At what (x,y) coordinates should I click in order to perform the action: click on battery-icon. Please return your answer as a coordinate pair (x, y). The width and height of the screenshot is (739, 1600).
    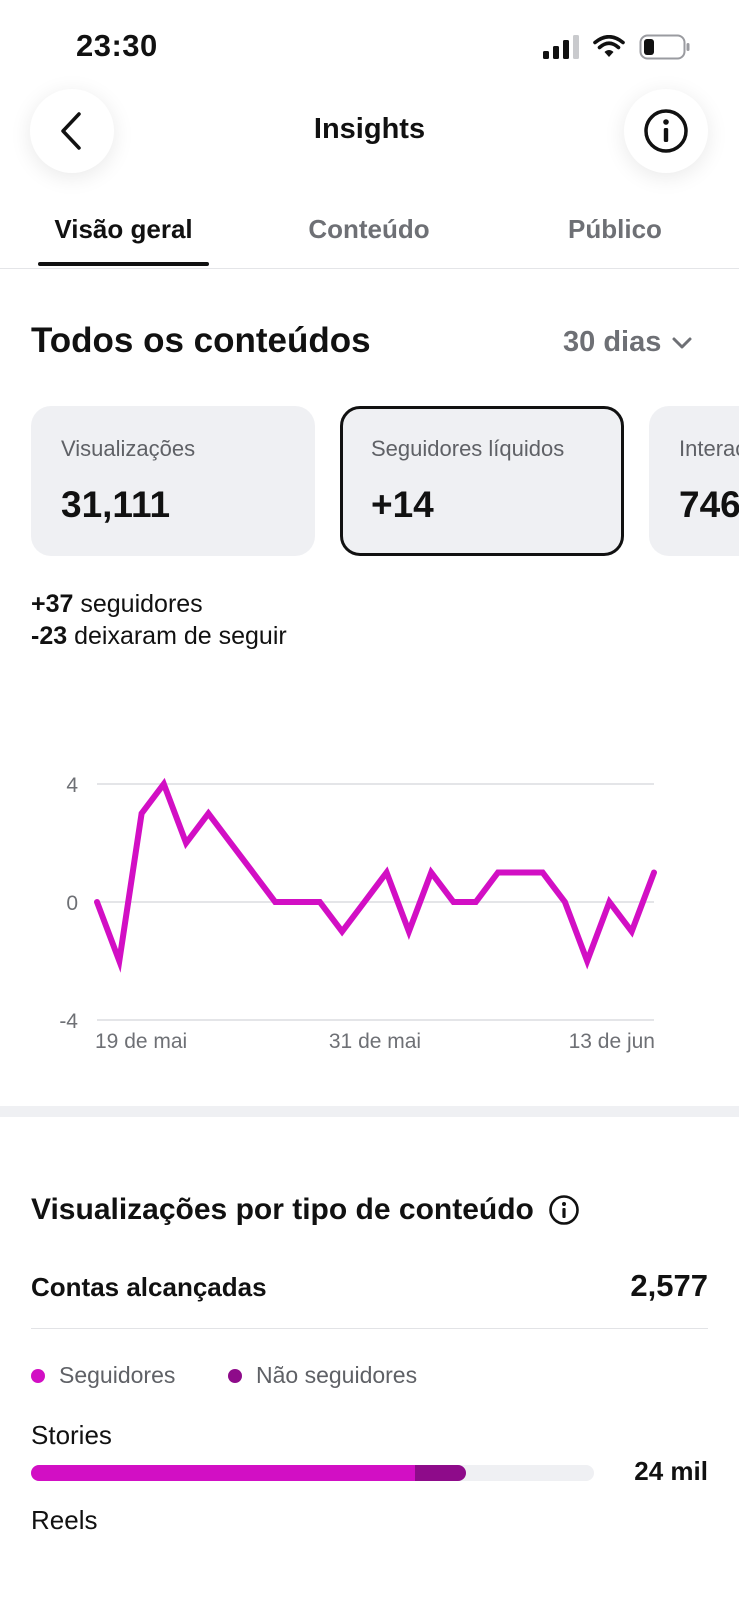
    Looking at the image, I should click on (664, 47).